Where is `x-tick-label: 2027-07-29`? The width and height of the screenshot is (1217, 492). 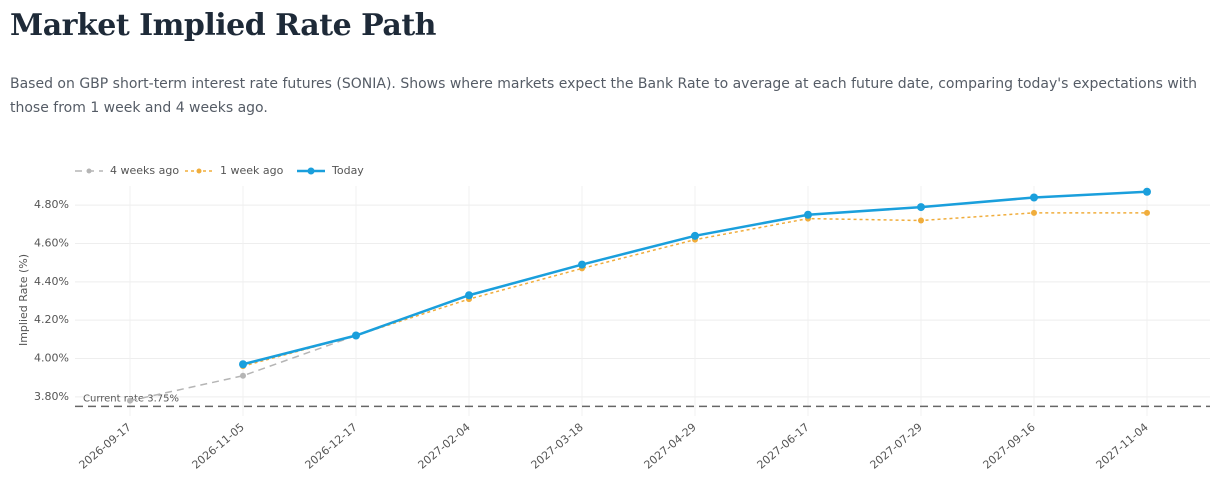 x-tick-label: 2027-07-29 is located at coordinates (896, 446).